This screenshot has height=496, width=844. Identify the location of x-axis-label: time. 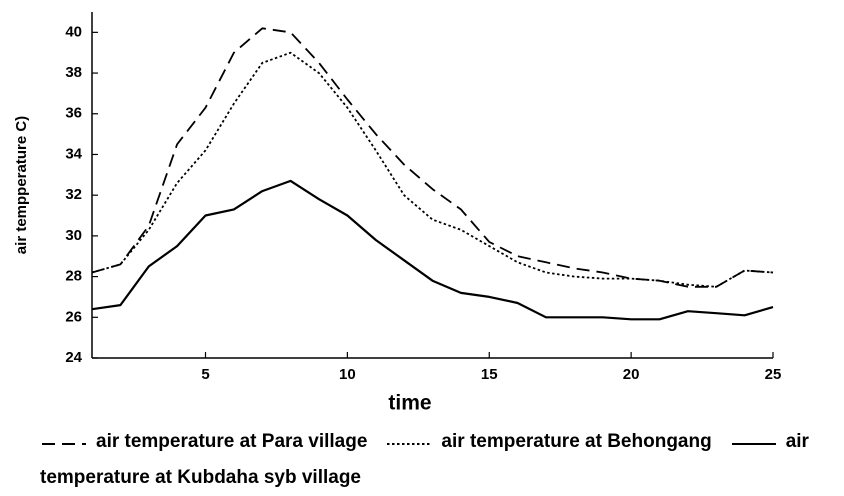
(409, 403).